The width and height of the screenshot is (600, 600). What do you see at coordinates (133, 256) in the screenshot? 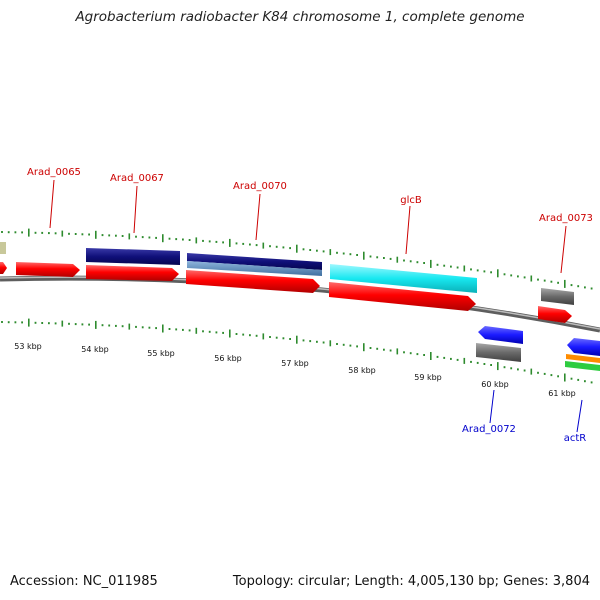
I see `gene-arad-0067-navy-bar` at bounding box center [133, 256].